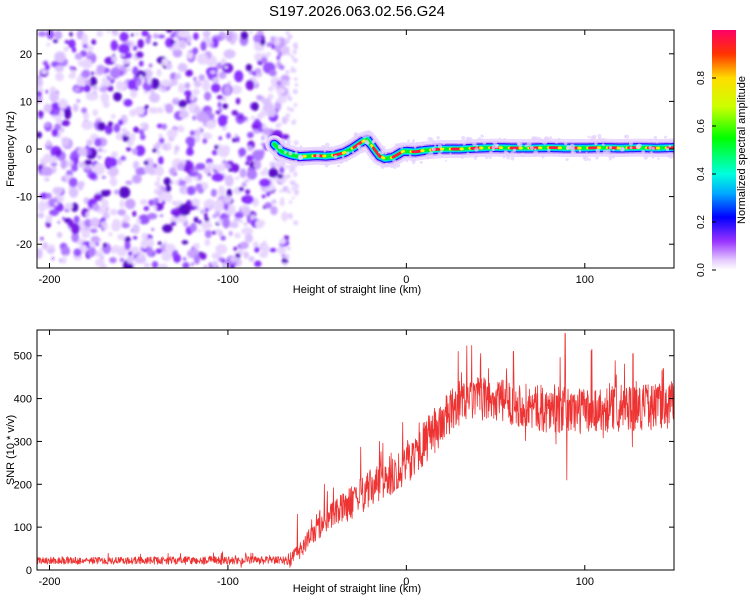  Describe the element at coordinates (406, 280) in the screenshot. I see `spectrogram-xtick-label: 0` at that location.